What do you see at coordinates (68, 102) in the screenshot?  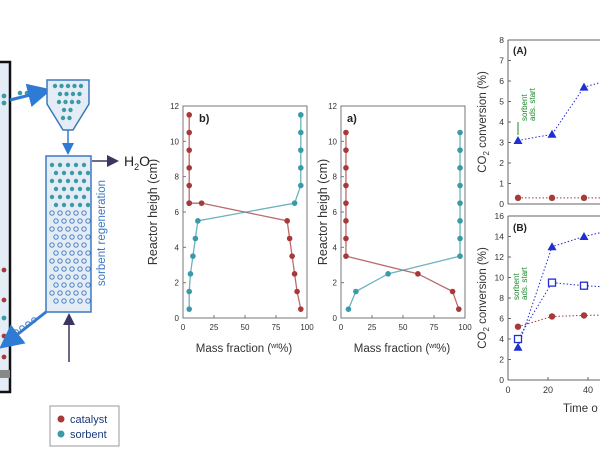 I see `hopper-particles` at bounding box center [68, 102].